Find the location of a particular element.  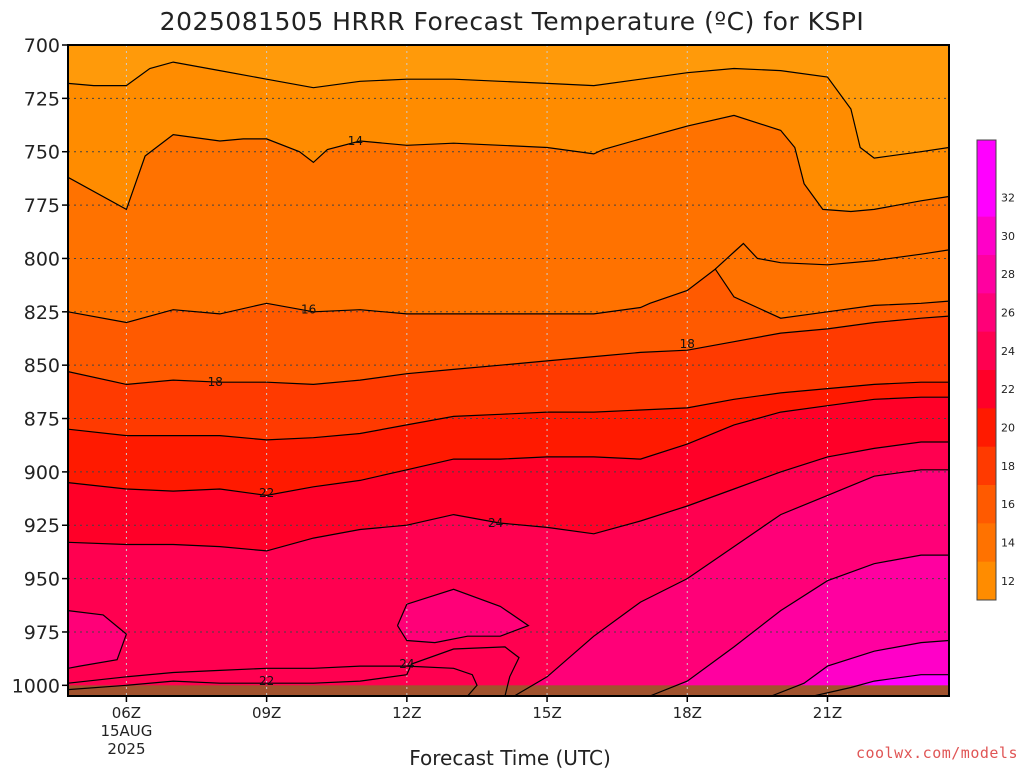

colorbar-label-14: 14 is located at coordinates (1008, 543).